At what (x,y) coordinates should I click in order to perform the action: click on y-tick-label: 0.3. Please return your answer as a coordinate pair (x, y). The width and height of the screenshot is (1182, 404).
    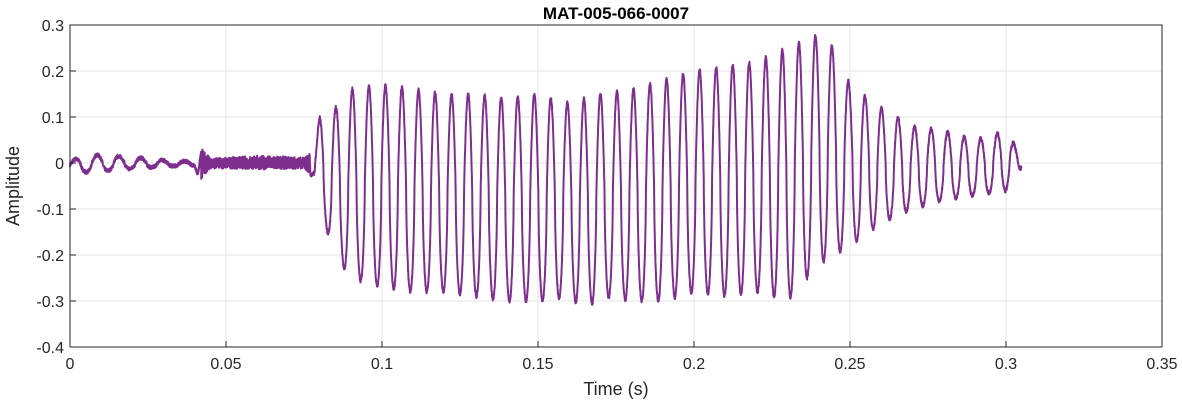
    Looking at the image, I should click on (53, 26).